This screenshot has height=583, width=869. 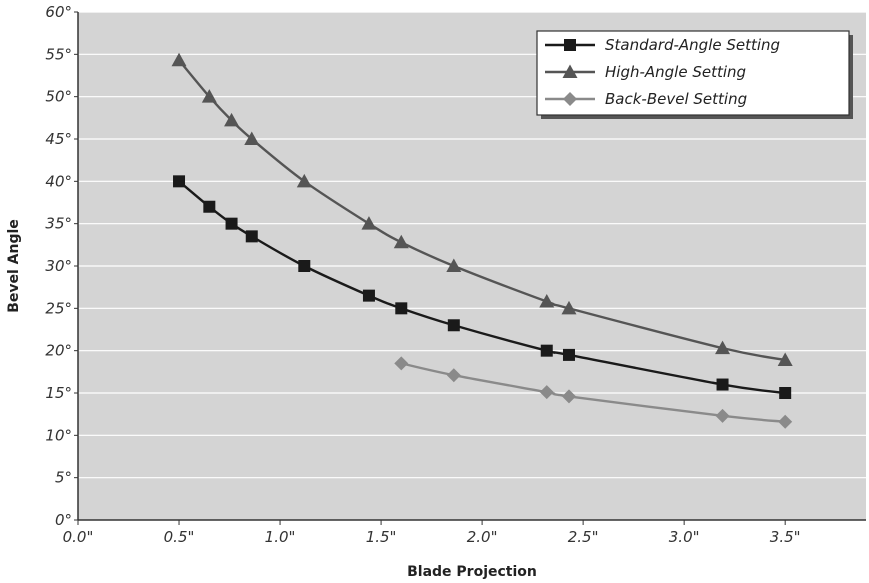 I want to click on y-tick-label: 10°, so click(x=58, y=435).